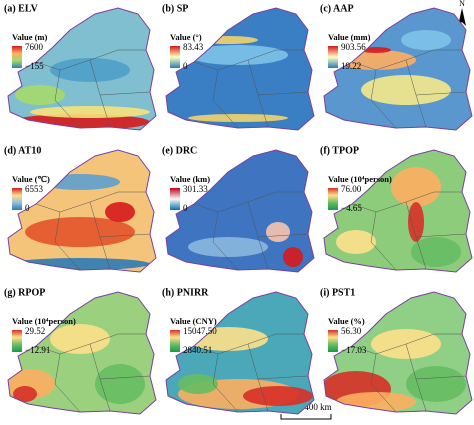  I want to click on panel: (g) RPOP Value (10⁴person)29.52 −12.91, so click(80, 351).